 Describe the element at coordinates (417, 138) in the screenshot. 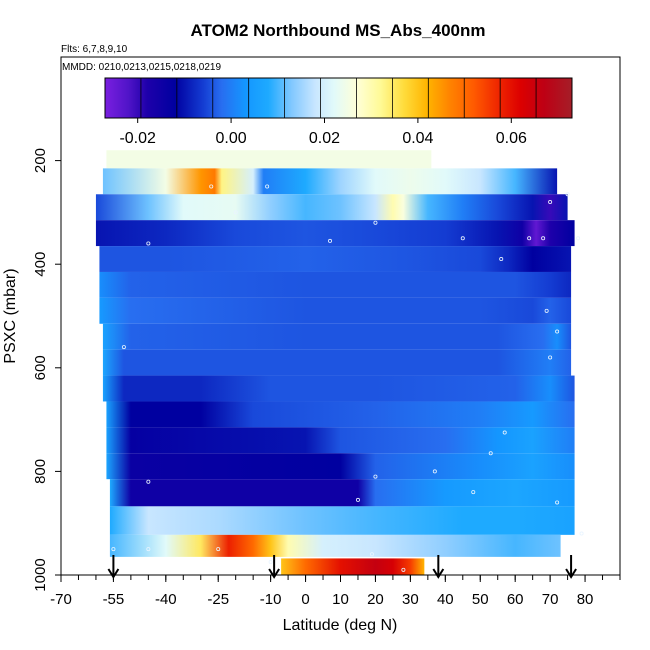

I see `colorbar-tick-label: 0.04` at that location.